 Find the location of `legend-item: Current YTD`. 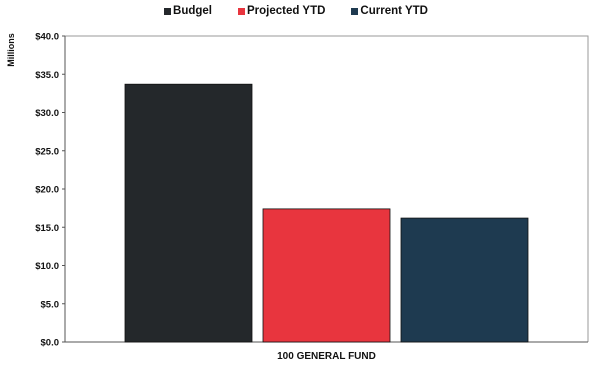

legend-item: Current YTD is located at coordinates (389, 11).